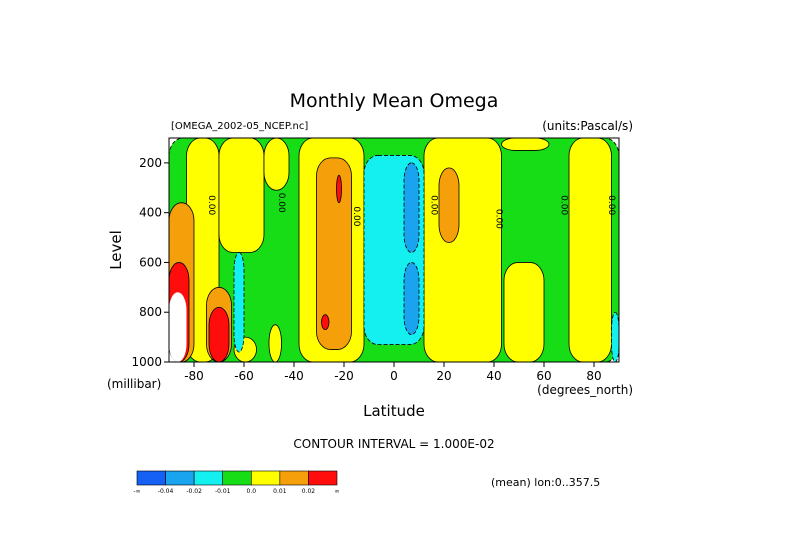 The width and height of the screenshot is (789, 558). I want to click on contour-label-3: 0.00, so click(434, 205).